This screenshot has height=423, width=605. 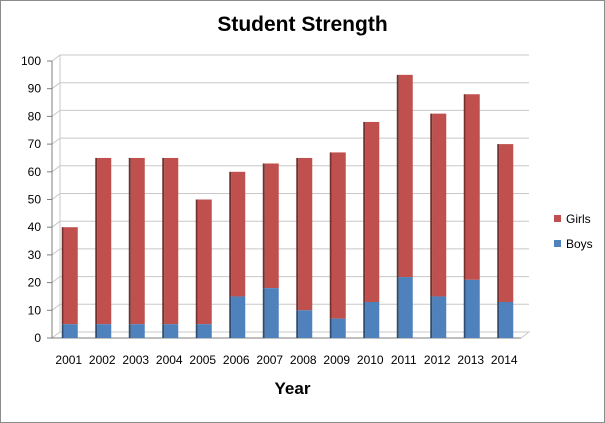 What do you see at coordinates (35, 310) in the screenshot?
I see `y-tick-label: 10` at bounding box center [35, 310].